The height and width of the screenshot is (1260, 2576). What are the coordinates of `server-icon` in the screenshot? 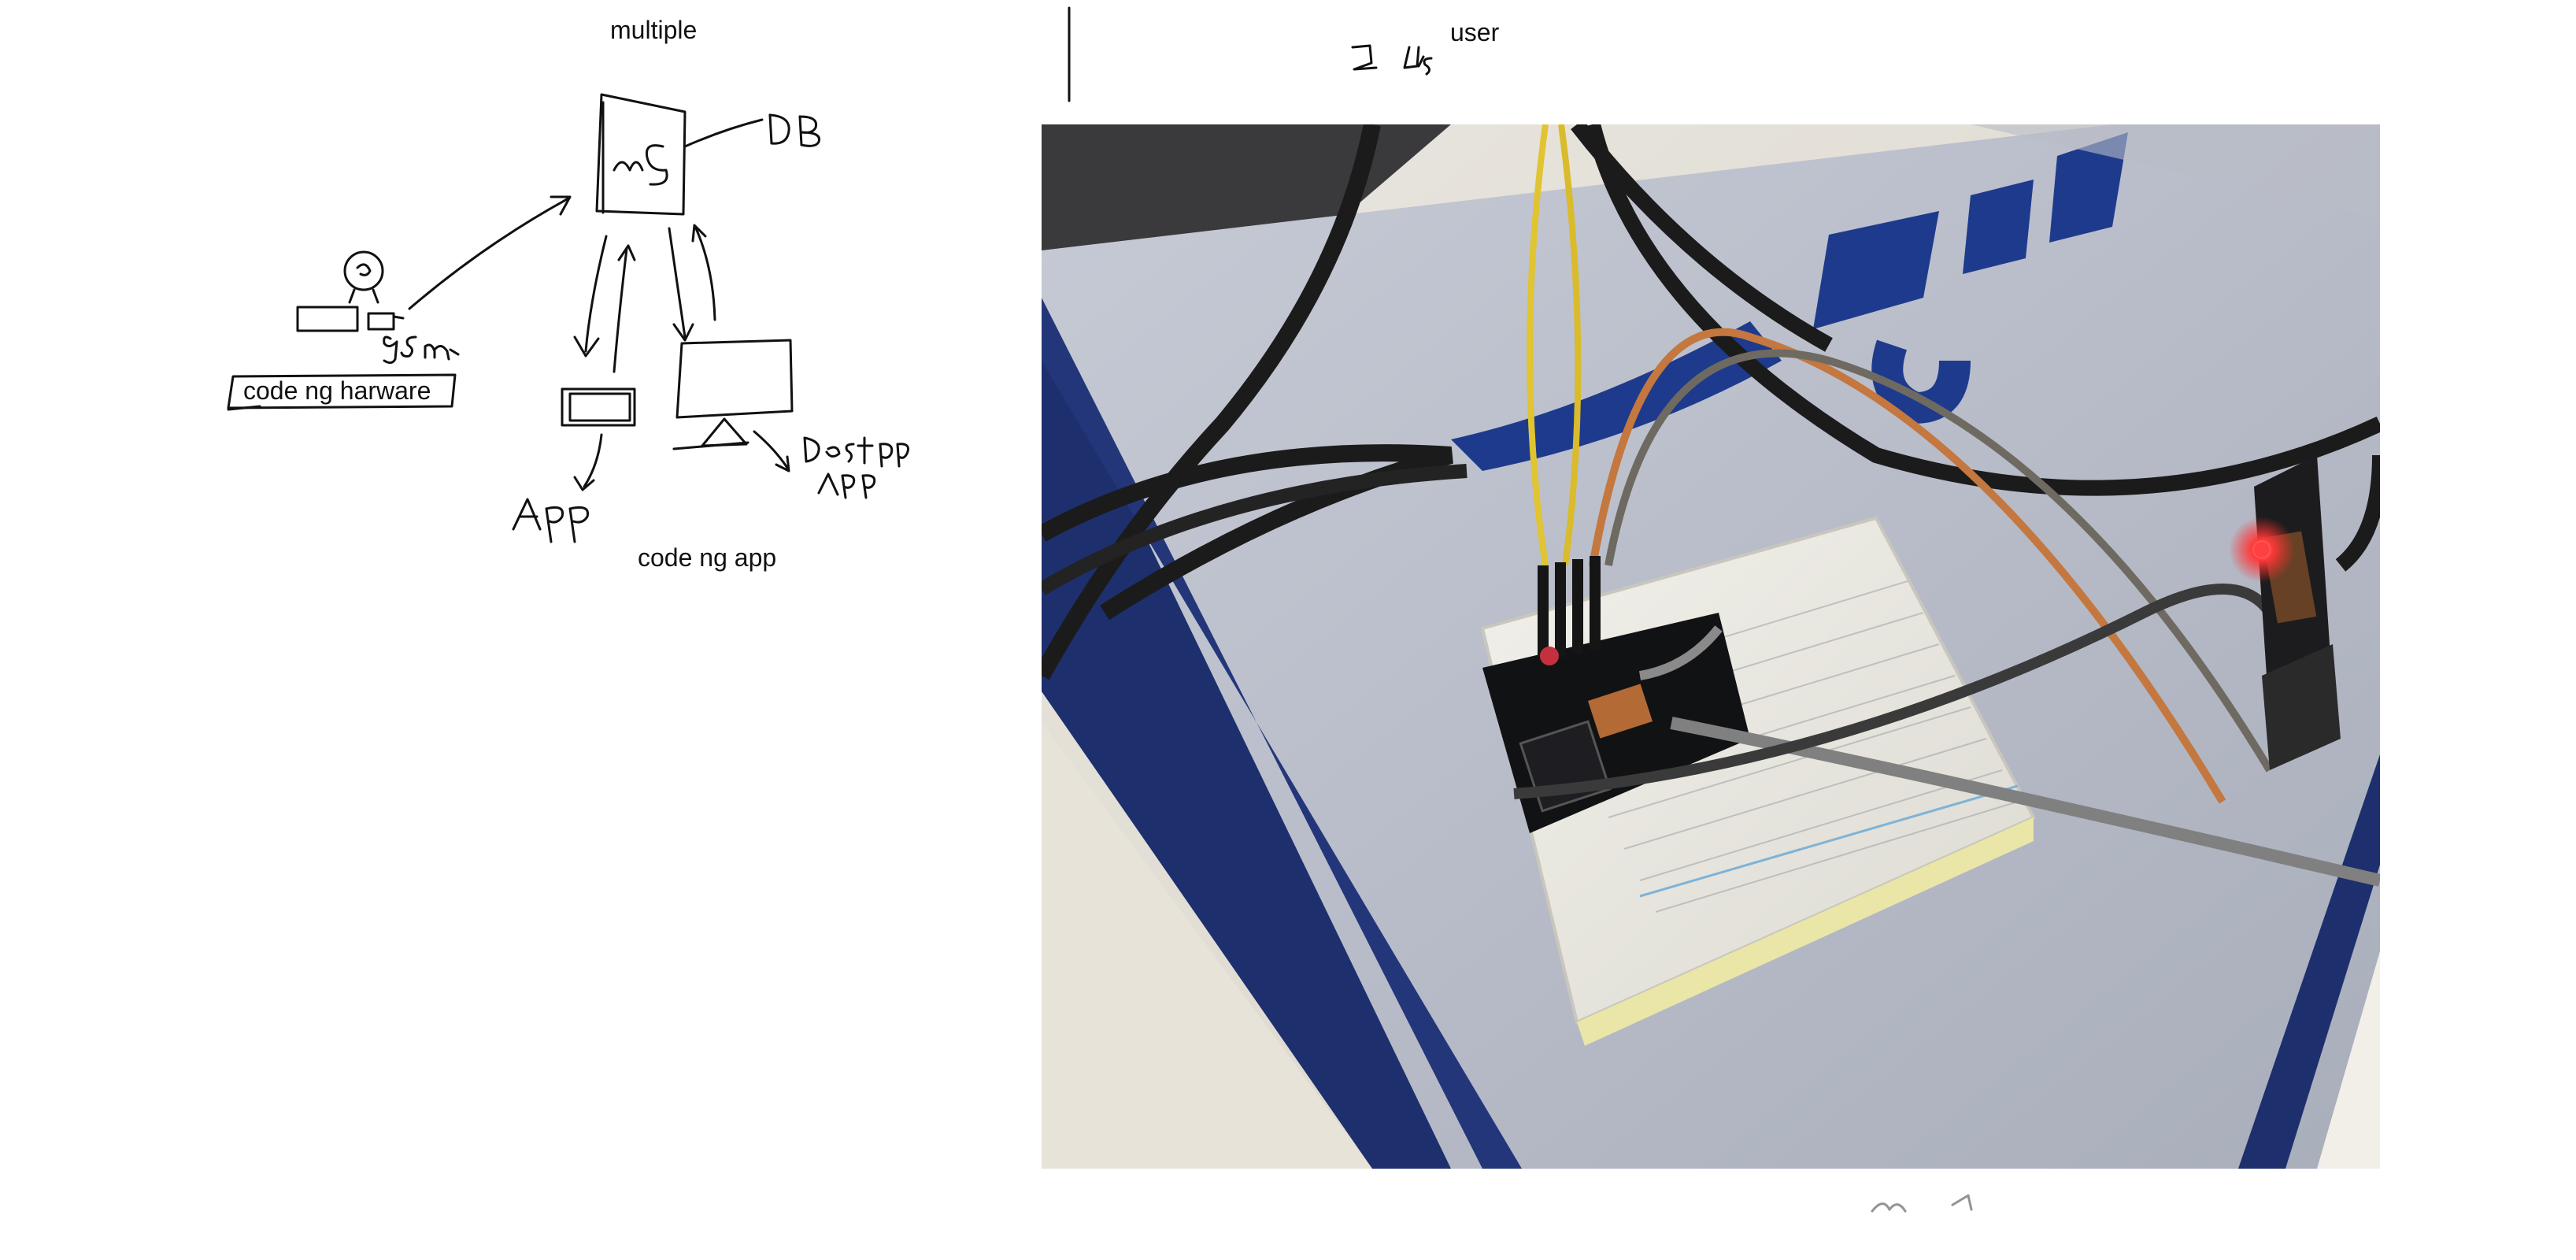 It's located at (641, 154).